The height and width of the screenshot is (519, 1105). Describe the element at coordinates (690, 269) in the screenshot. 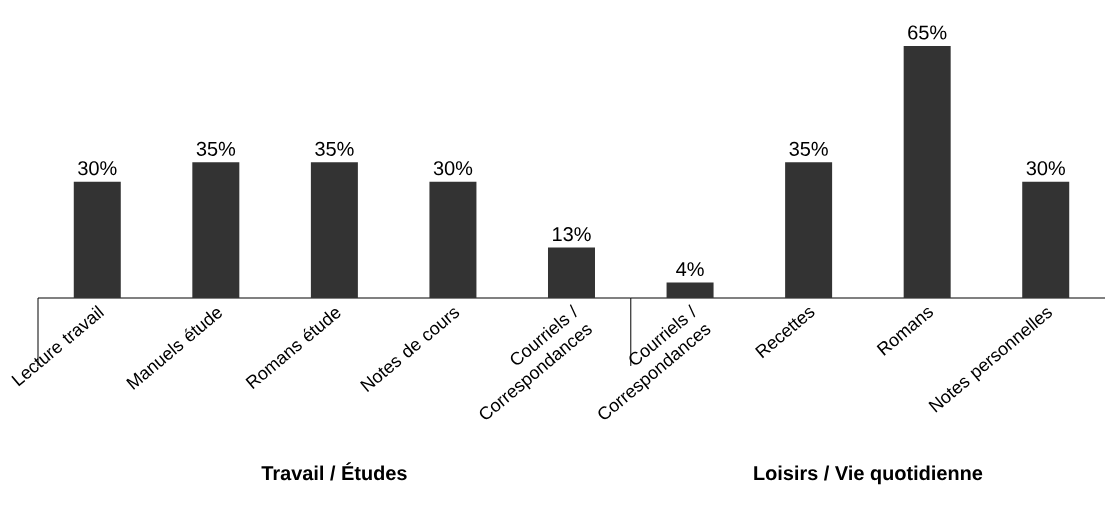

I see `data-label: 4%` at that location.